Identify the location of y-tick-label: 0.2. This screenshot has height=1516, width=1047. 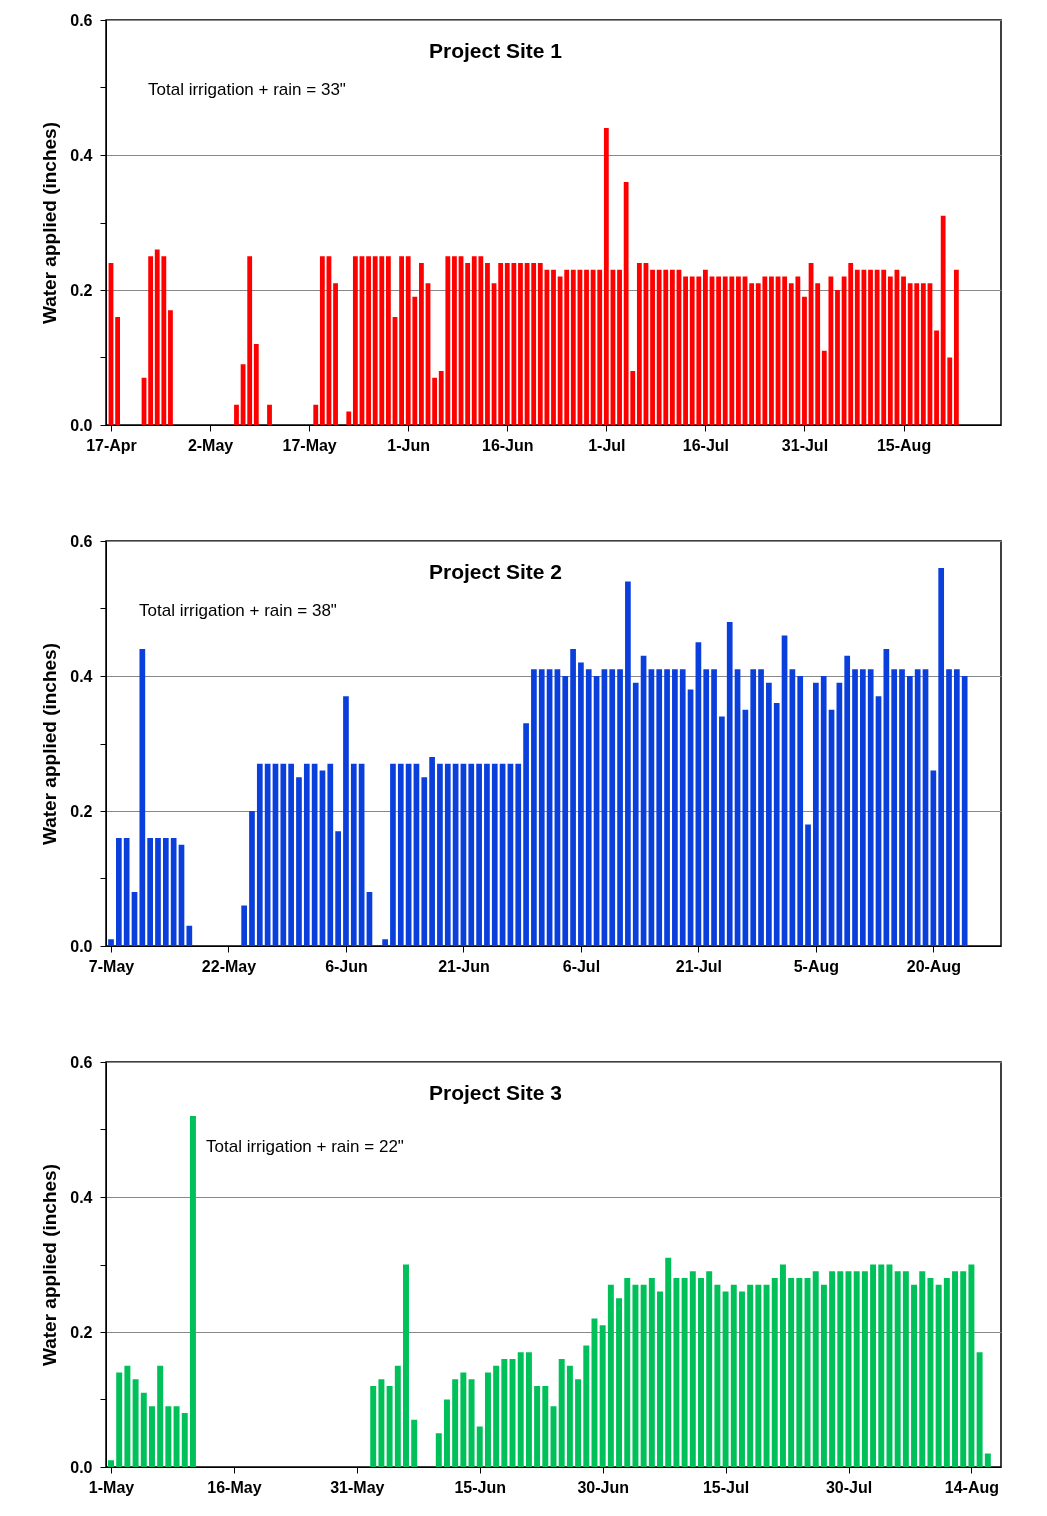
(81, 290).